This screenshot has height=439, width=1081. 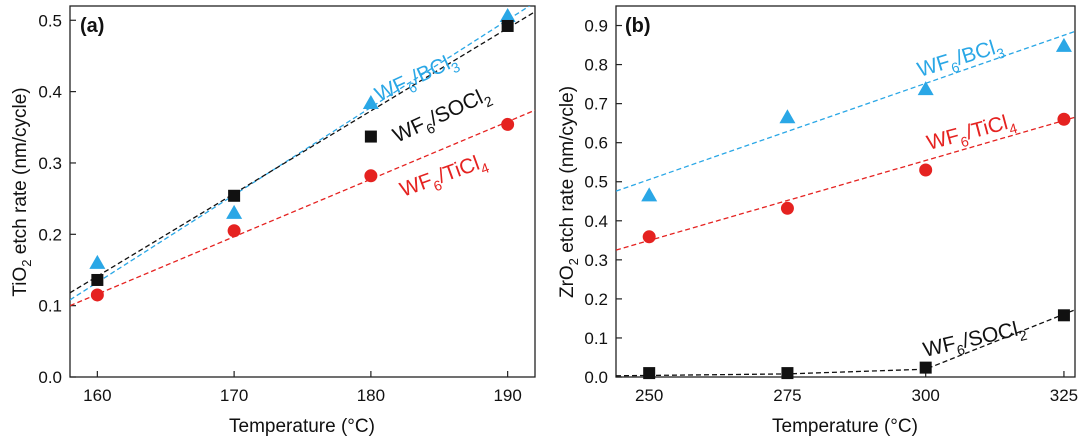 I want to click on series-label-socl2-b: WF6/SOCl2, so click(x=975, y=341).